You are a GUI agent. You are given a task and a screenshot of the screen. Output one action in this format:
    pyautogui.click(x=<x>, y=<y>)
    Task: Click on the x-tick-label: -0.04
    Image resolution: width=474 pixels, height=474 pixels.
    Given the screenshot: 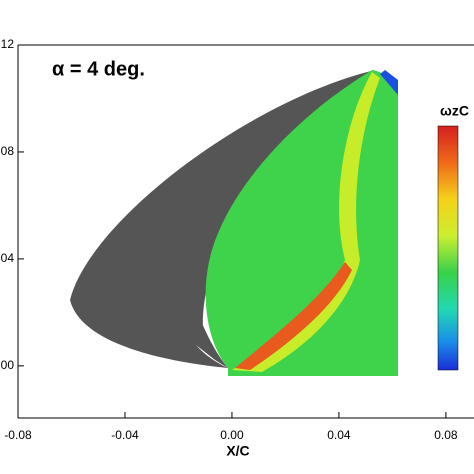 What is the action you would take?
    pyautogui.click(x=125, y=435)
    